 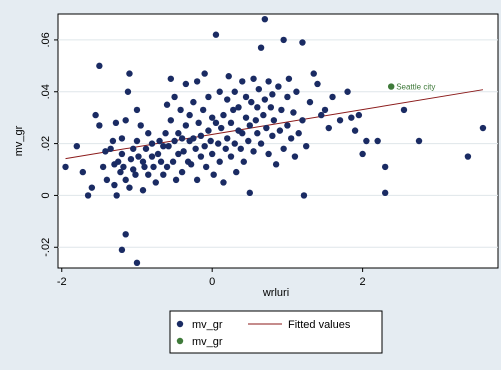 I want to click on annotation-label: Seattle city, so click(x=415, y=87).